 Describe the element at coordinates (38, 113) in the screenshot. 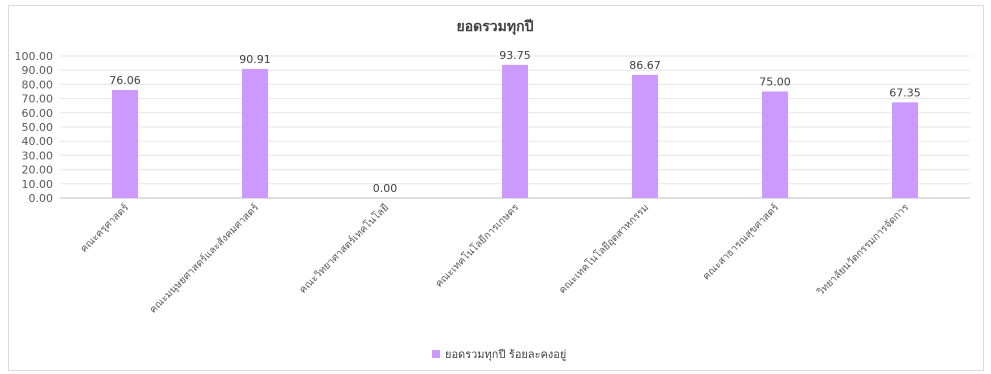

I see `y-tick-label: 60.00` at that location.